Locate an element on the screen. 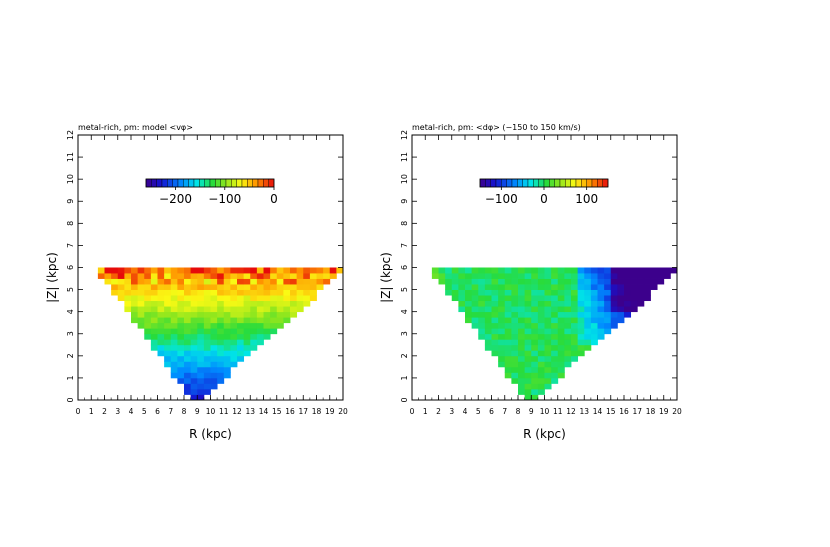  x-tick-label: 13 is located at coordinates (584, 411).